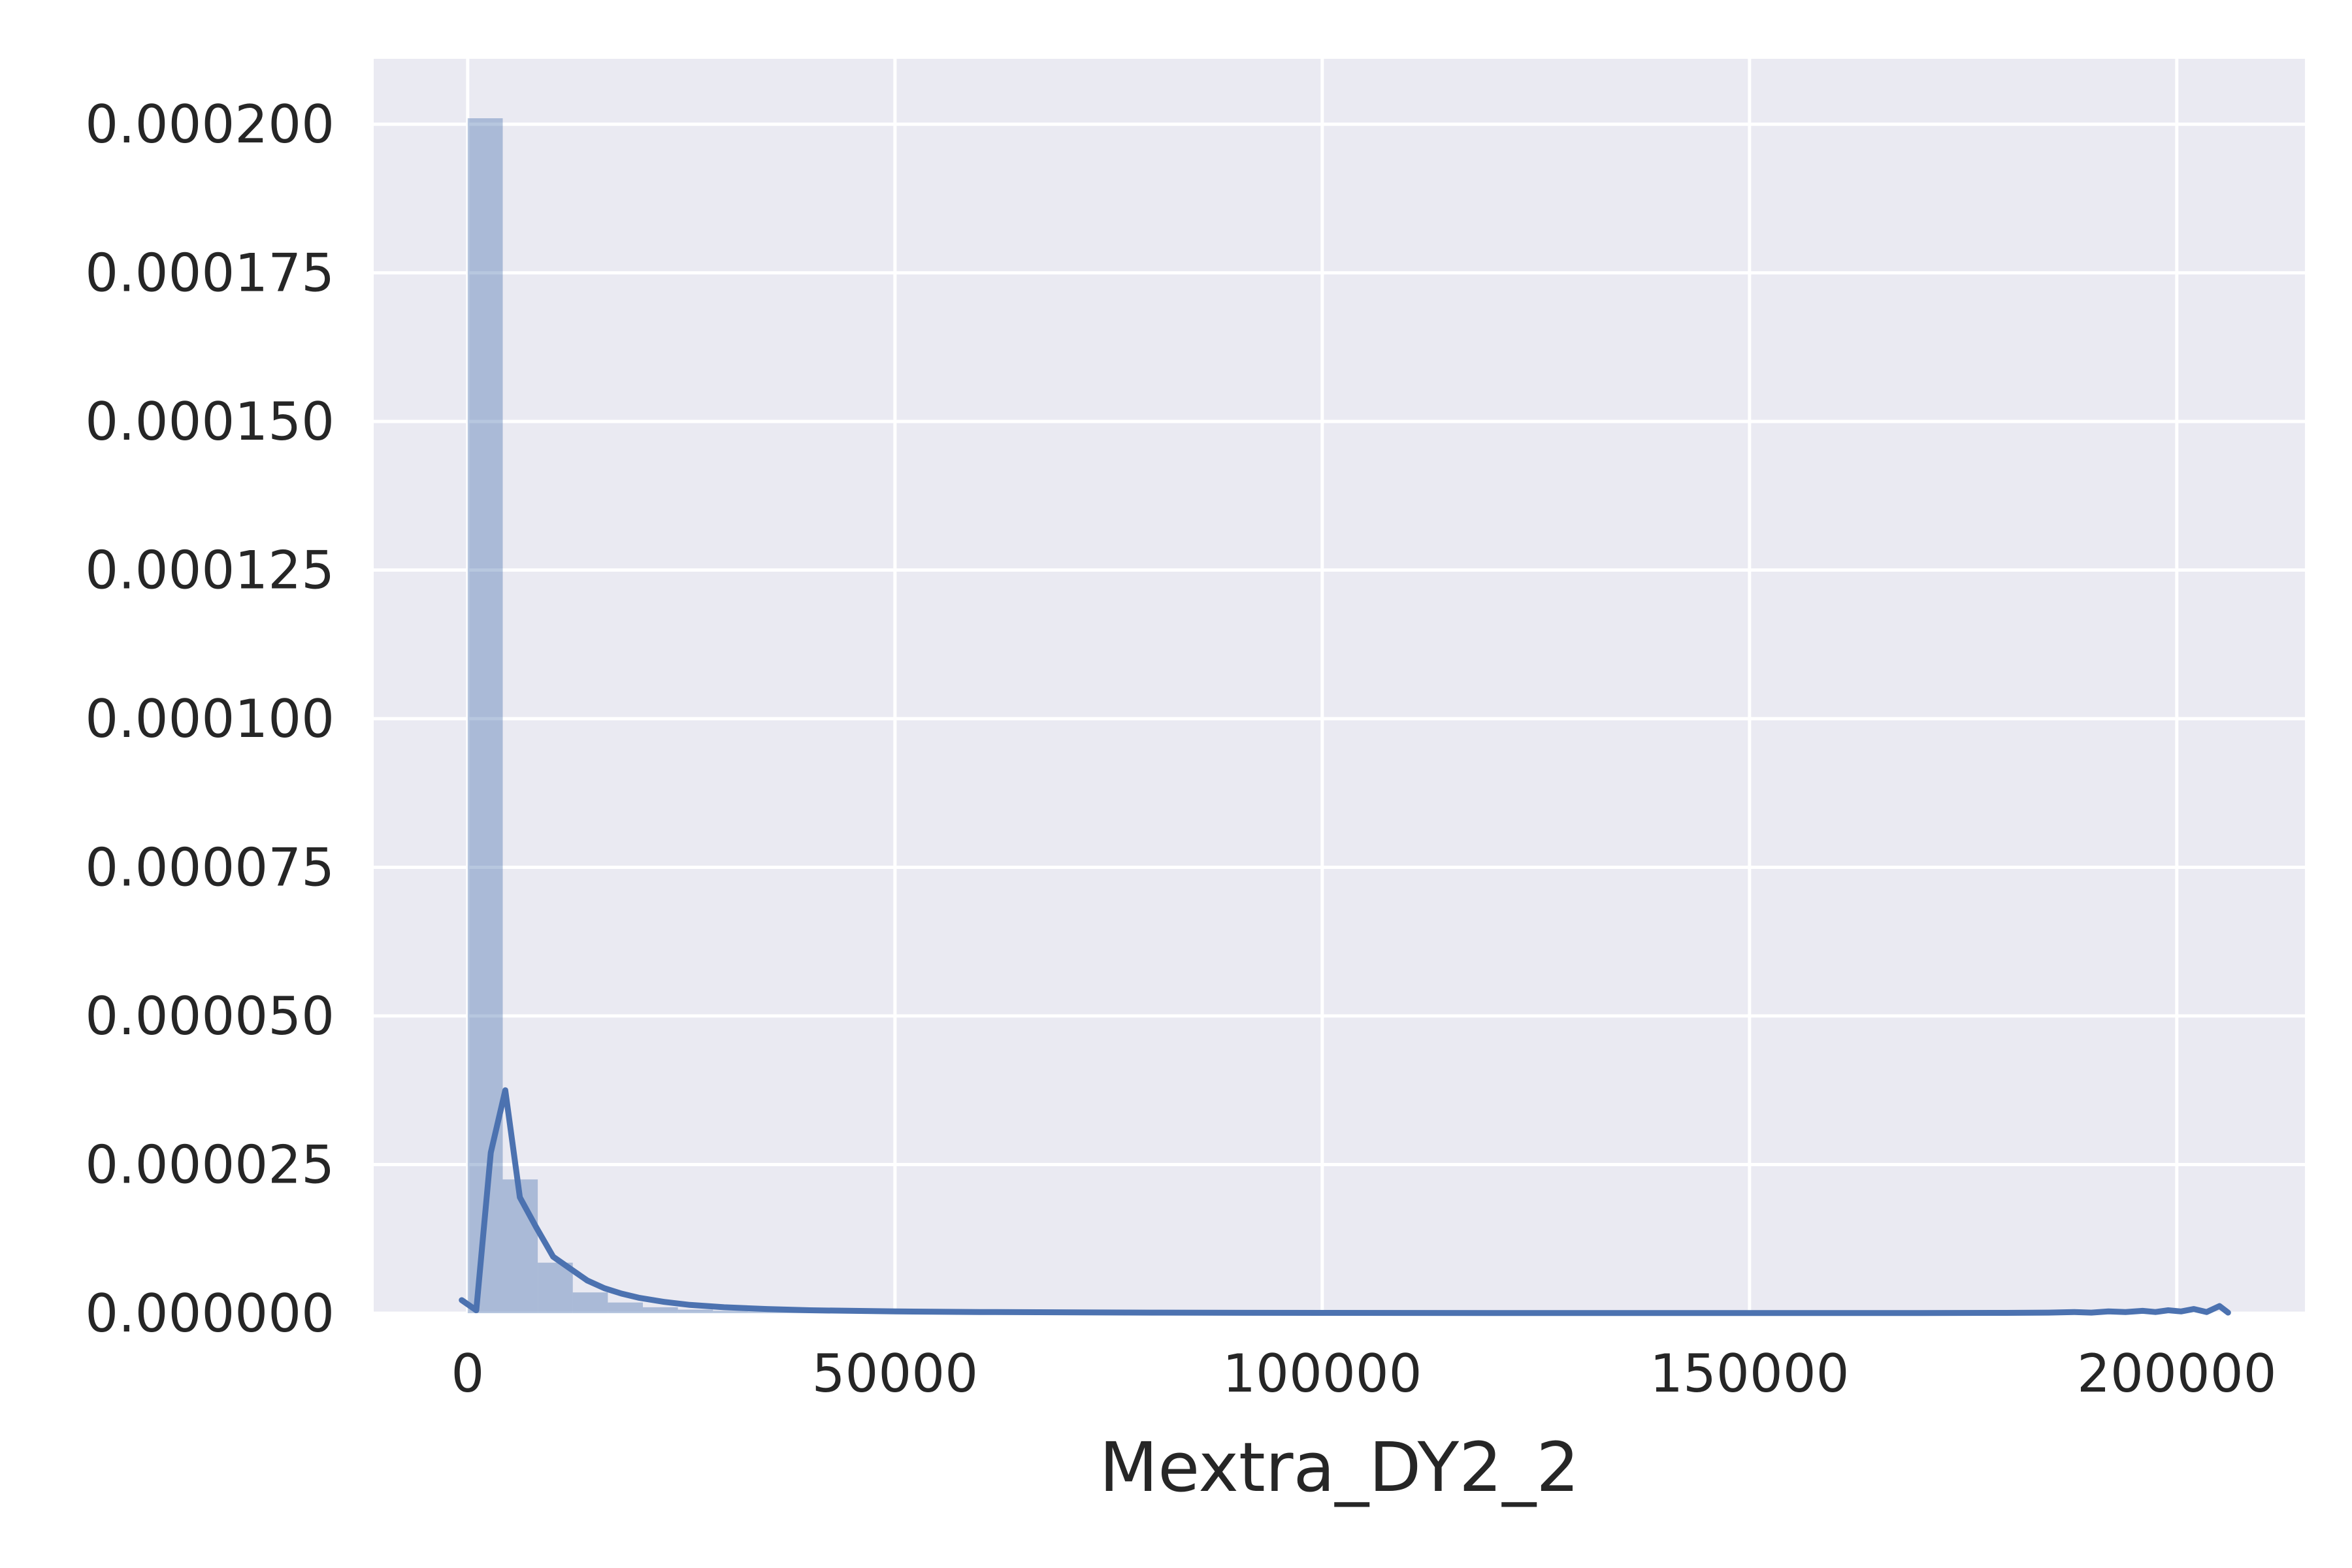 Image resolution: width=2352 pixels, height=1568 pixels. What do you see at coordinates (895, 1373) in the screenshot?
I see `x-tick-label: 50000` at bounding box center [895, 1373].